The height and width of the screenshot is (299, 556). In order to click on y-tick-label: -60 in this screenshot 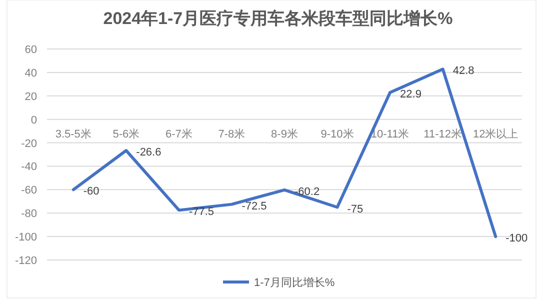, I will do `click(29, 190)`.